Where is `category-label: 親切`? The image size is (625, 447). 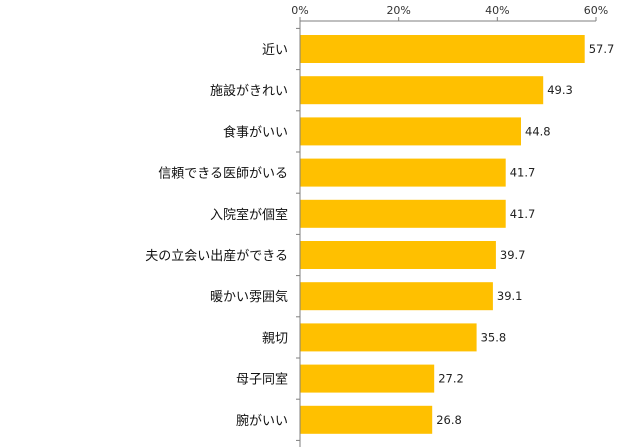
category-label: 親切 is located at coordinates (275, 338).